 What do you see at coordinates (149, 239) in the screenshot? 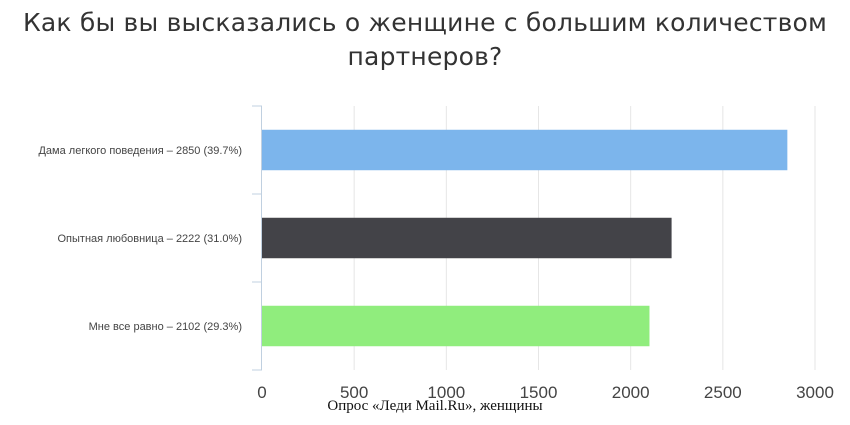
I see `category-label-1: Опытная любовница – 2222 (31.0%)` at bounding box center [149, 239].